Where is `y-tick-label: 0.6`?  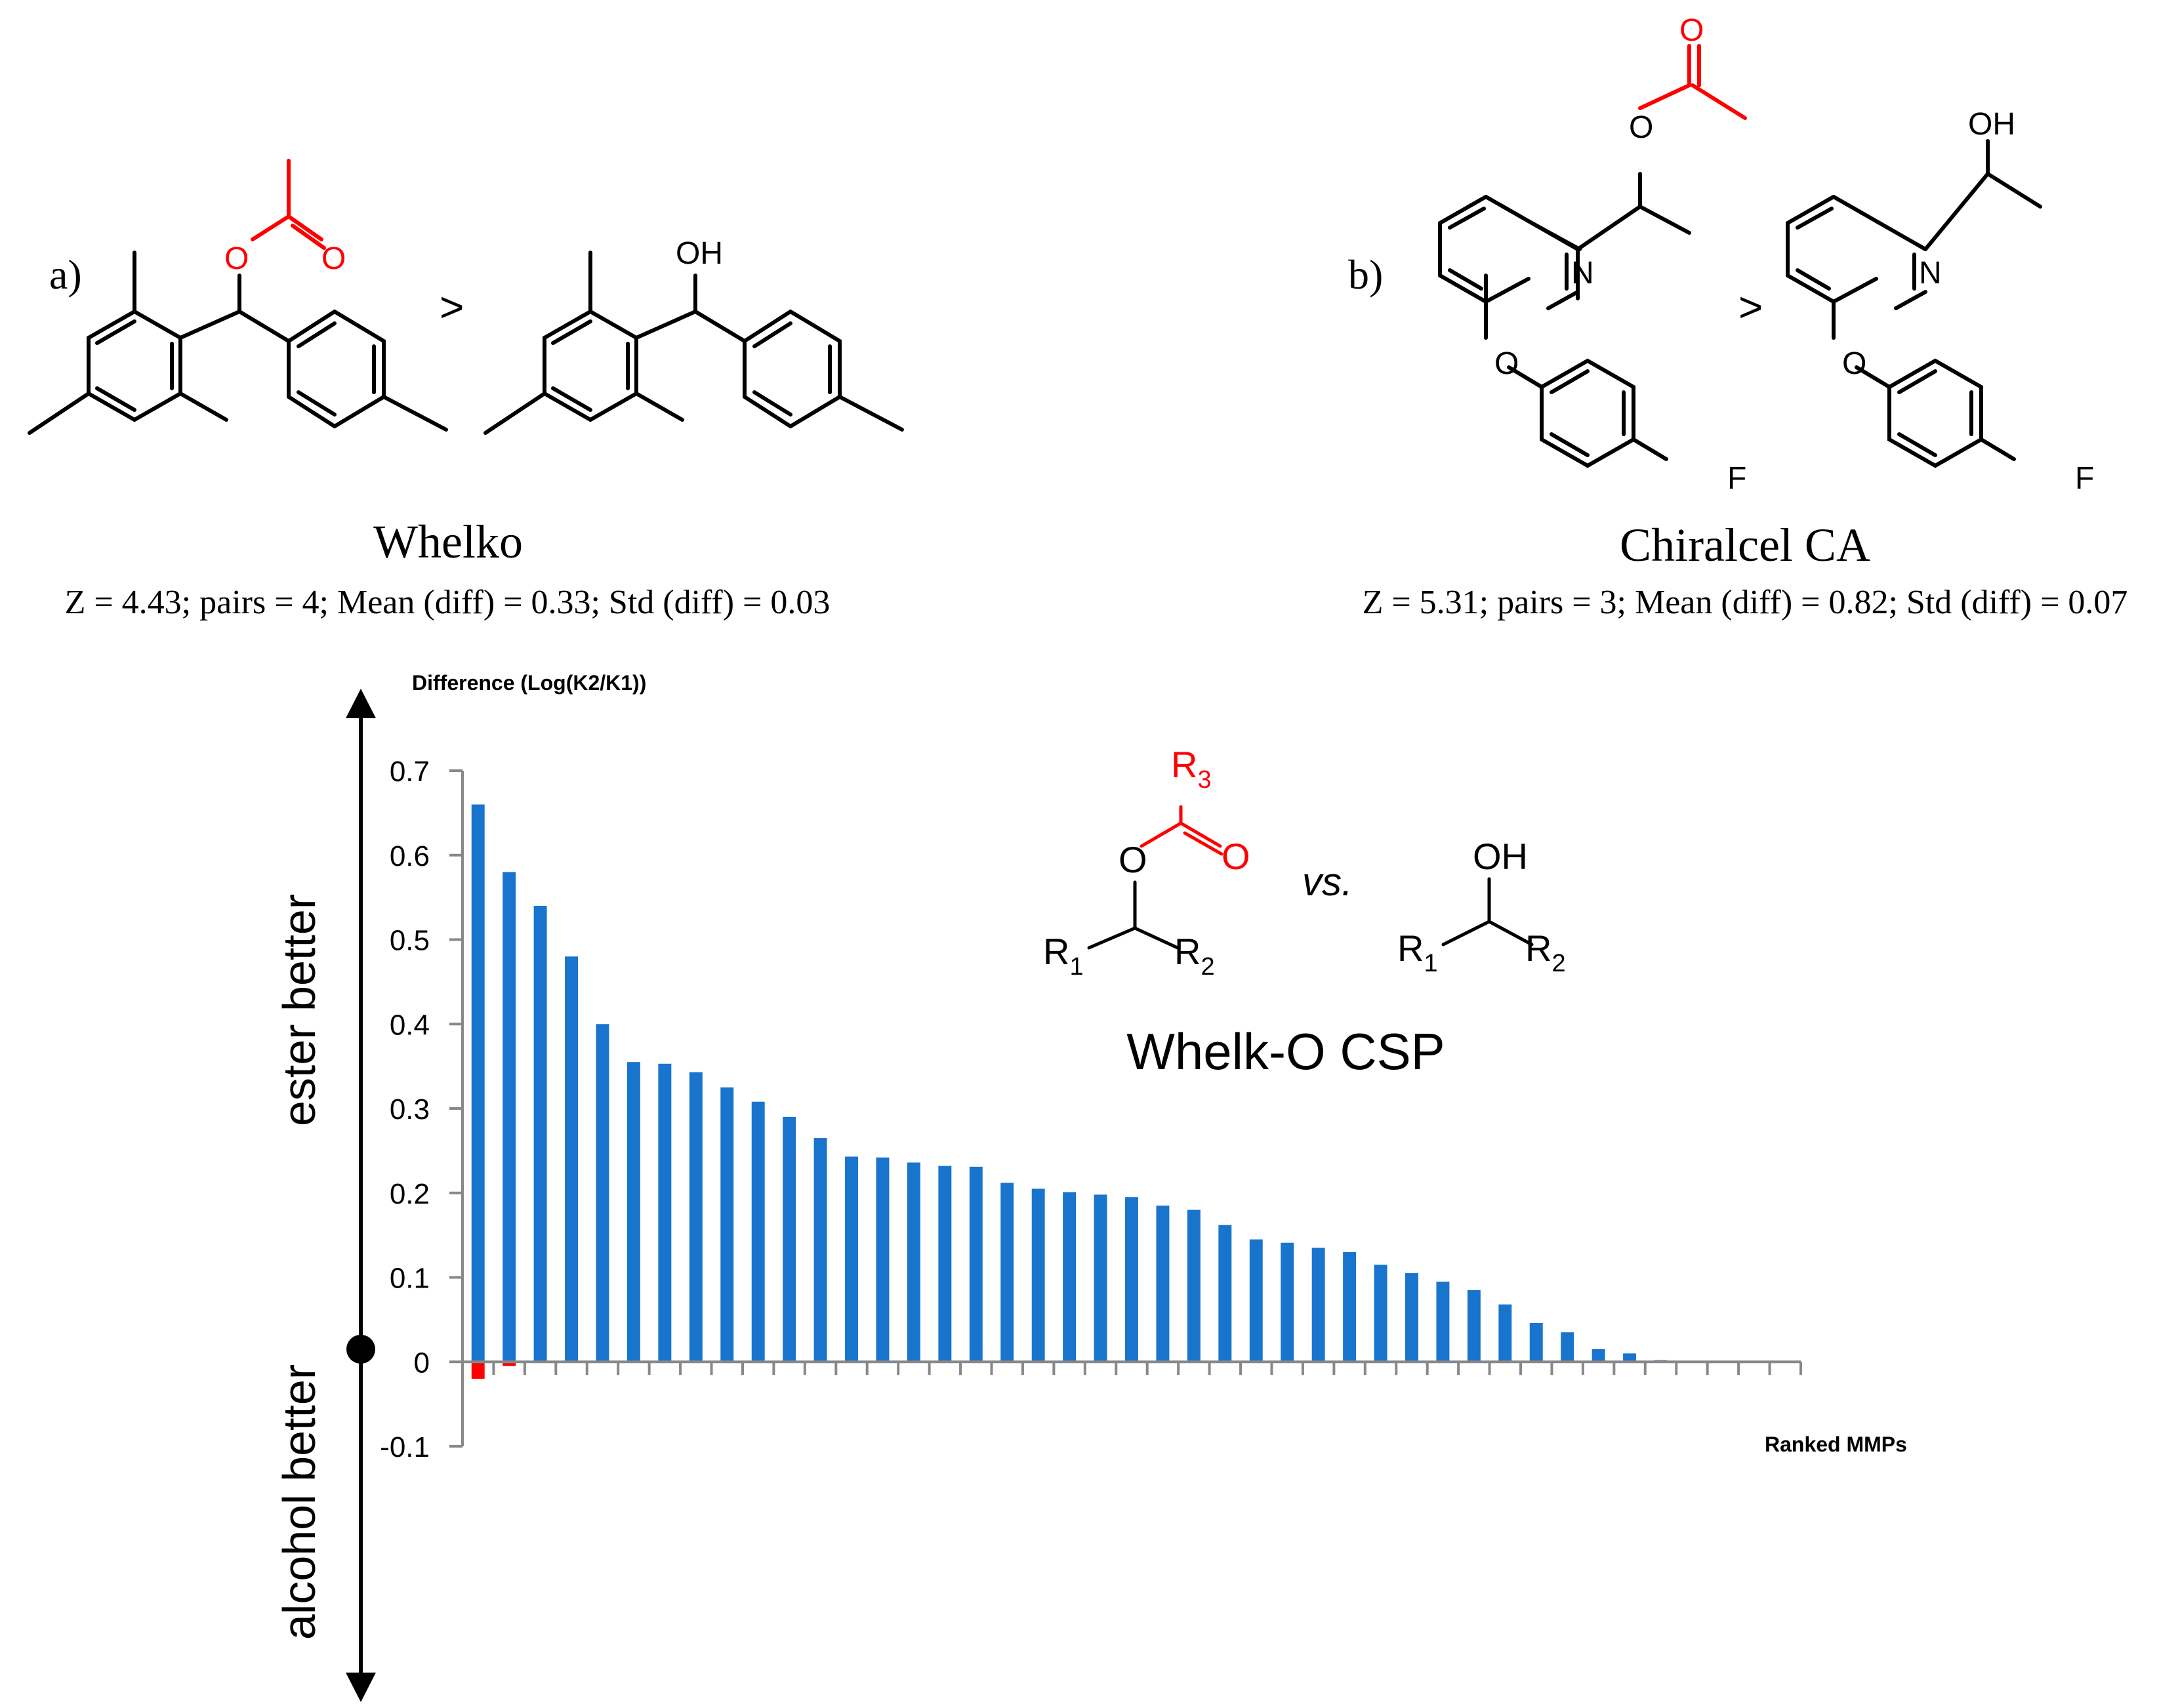
y-tick-label: 0.6 is located at coordinates (410, 856).